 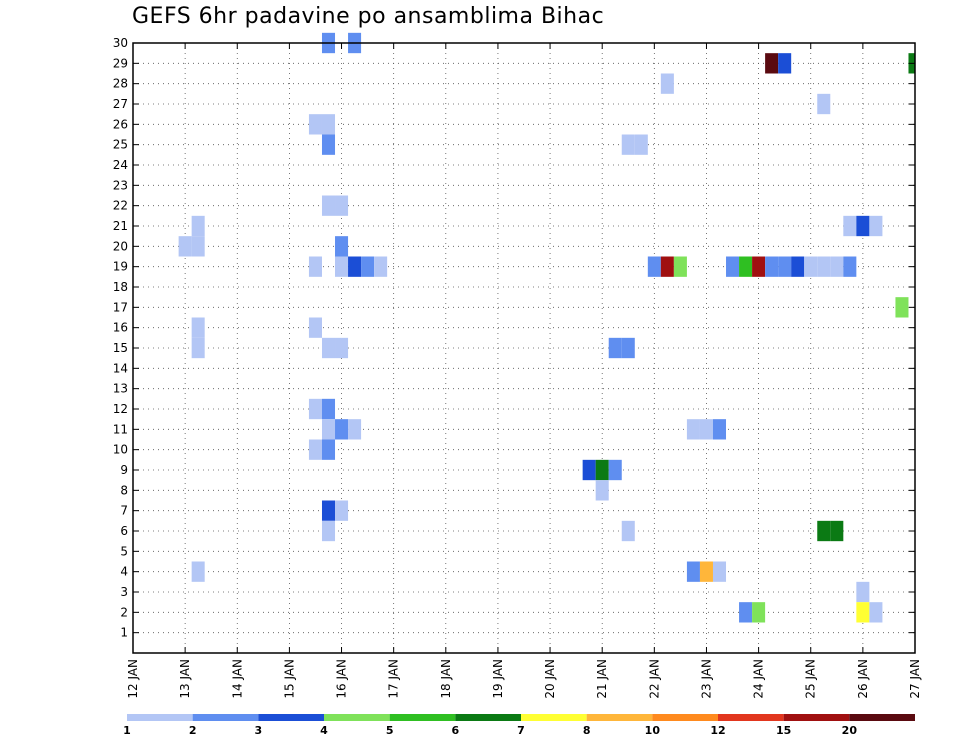 What do you see at coordinates (120, 145) in the screenshot?
I see `y-tick-label: 25` at bounding box center [120, 145].